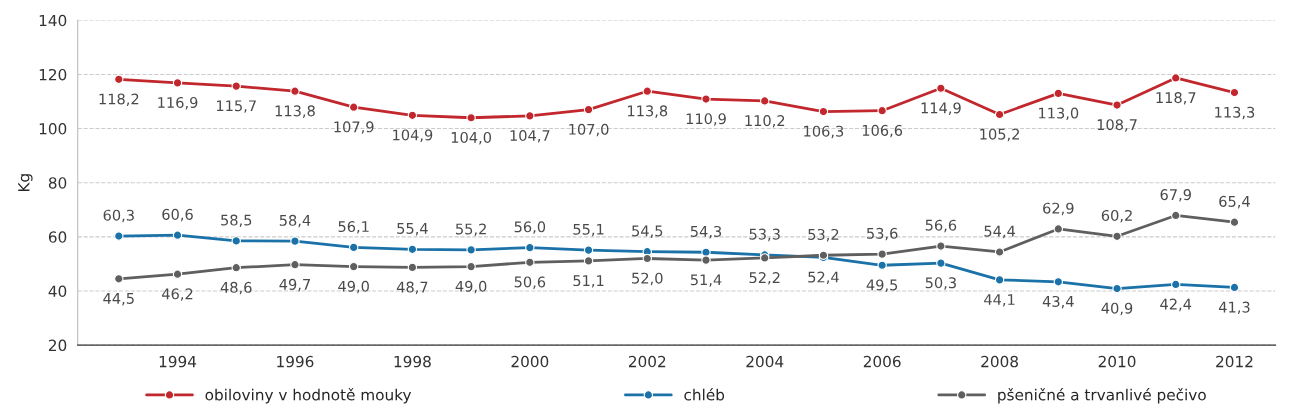 The image size is (1295, 406). Describe the element at coordinates (588, 281) in the screenshot. I see `data-label: 51,1` at that location.